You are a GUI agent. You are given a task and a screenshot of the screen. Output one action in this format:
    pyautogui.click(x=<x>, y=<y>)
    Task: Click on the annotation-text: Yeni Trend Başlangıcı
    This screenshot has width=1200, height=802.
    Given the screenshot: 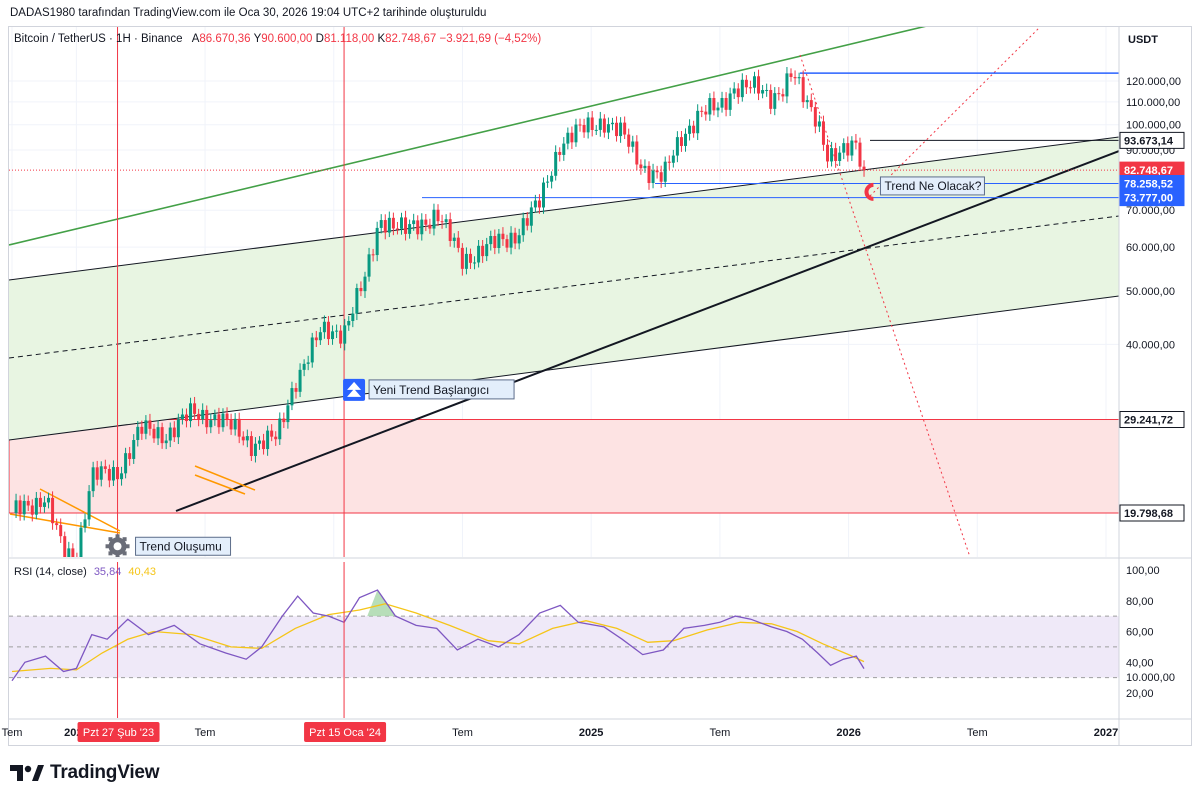 What is the action you would take?
    pyautogui.click(x=431, y=390)
    